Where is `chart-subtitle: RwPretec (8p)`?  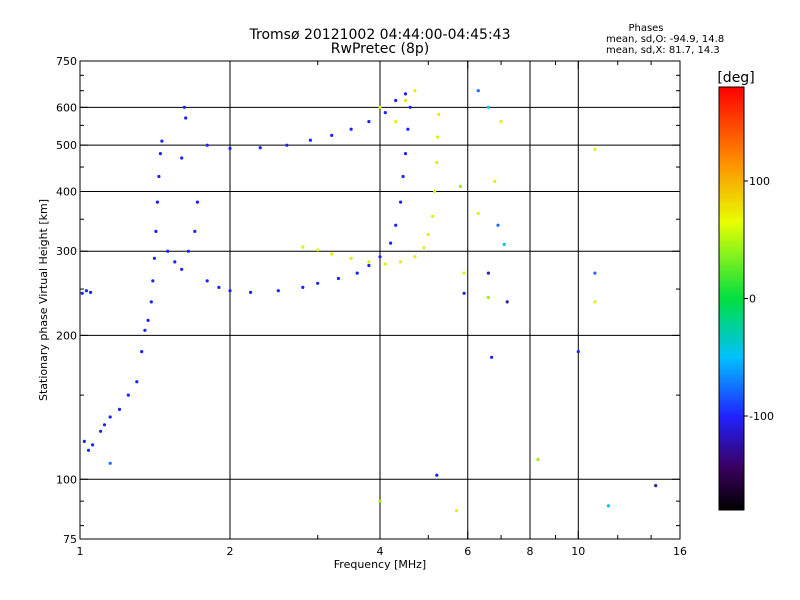
chart-subtitle: RwPretec (8p) is located at coordinates (380, 49).